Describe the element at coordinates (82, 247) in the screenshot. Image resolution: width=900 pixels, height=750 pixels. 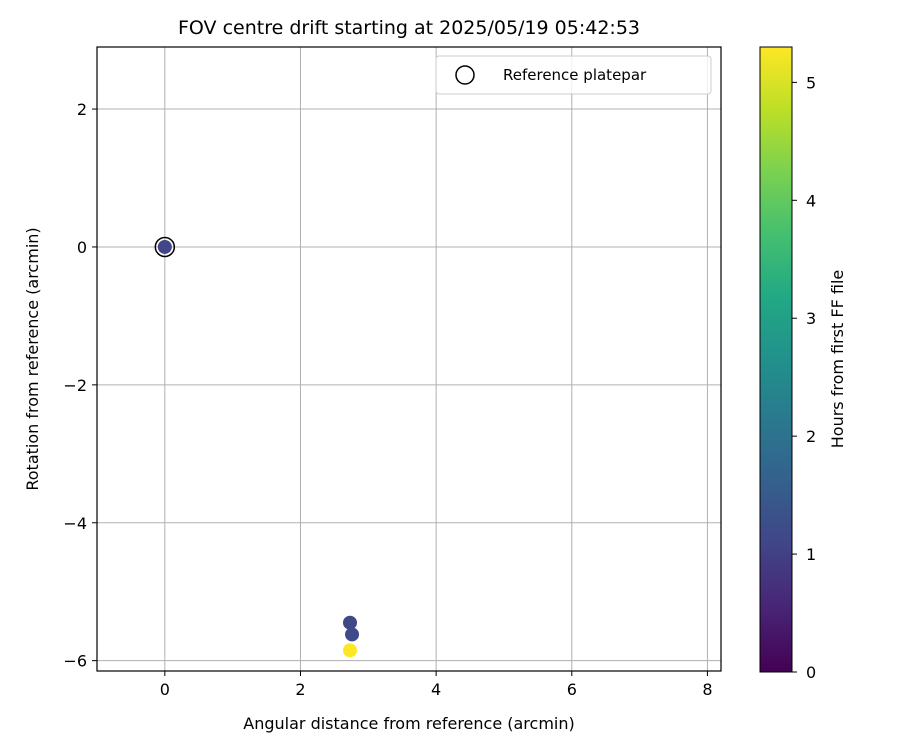
I see `y-tick-label: 0` at that location.